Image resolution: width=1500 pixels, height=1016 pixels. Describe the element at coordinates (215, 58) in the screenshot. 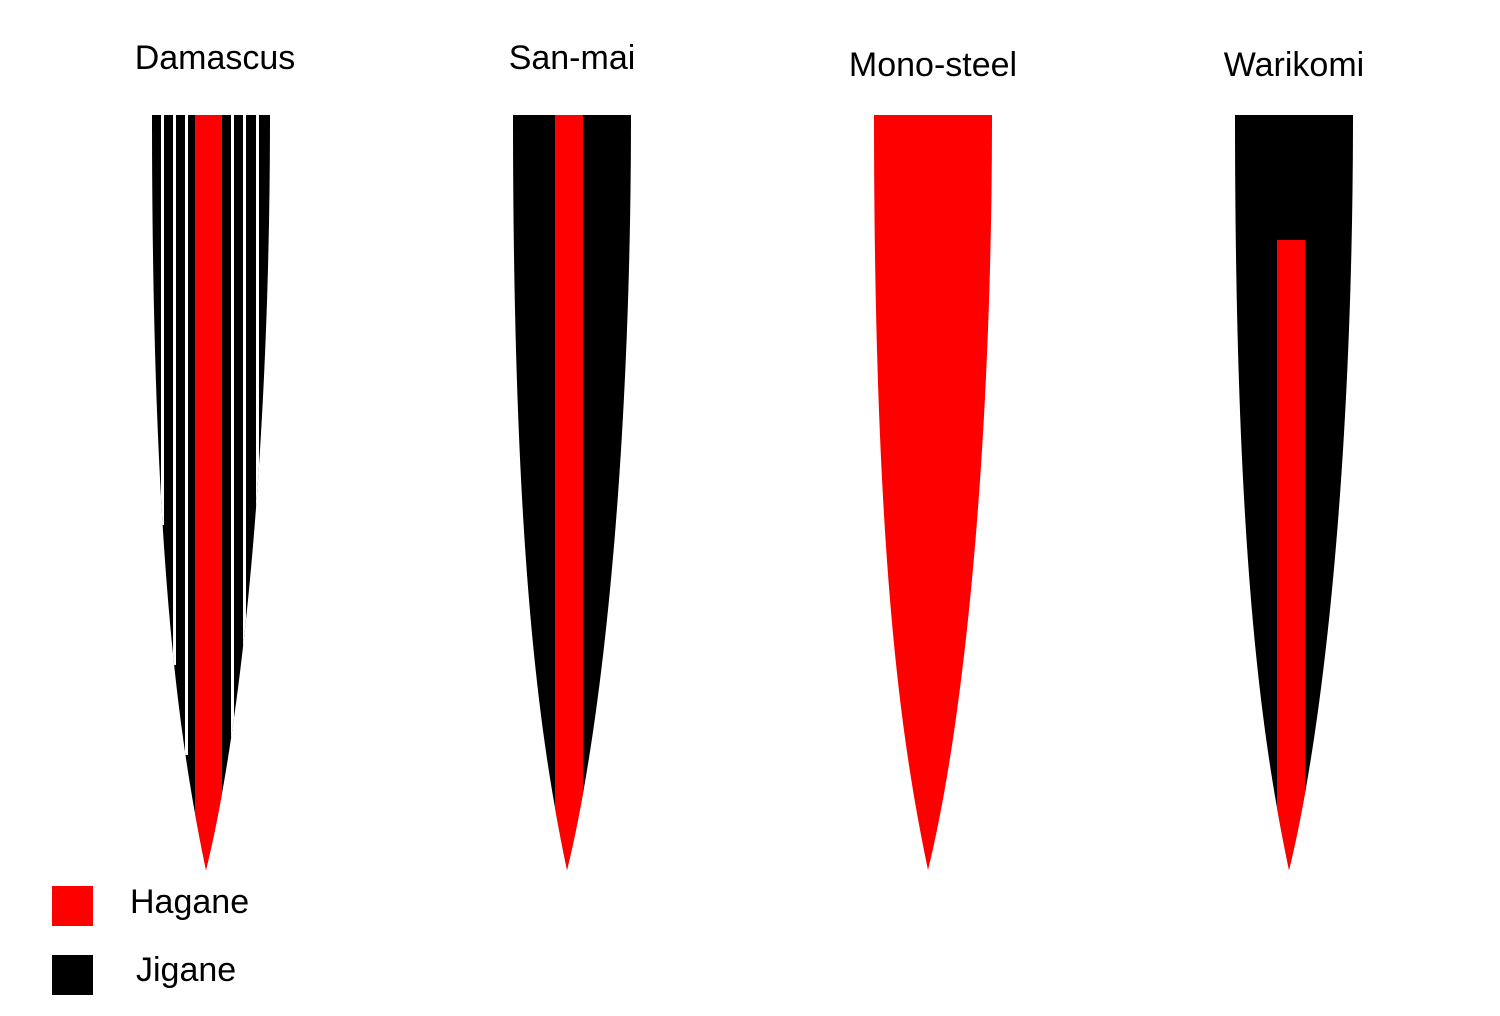

I see `blade-title: Damascus` at that location.